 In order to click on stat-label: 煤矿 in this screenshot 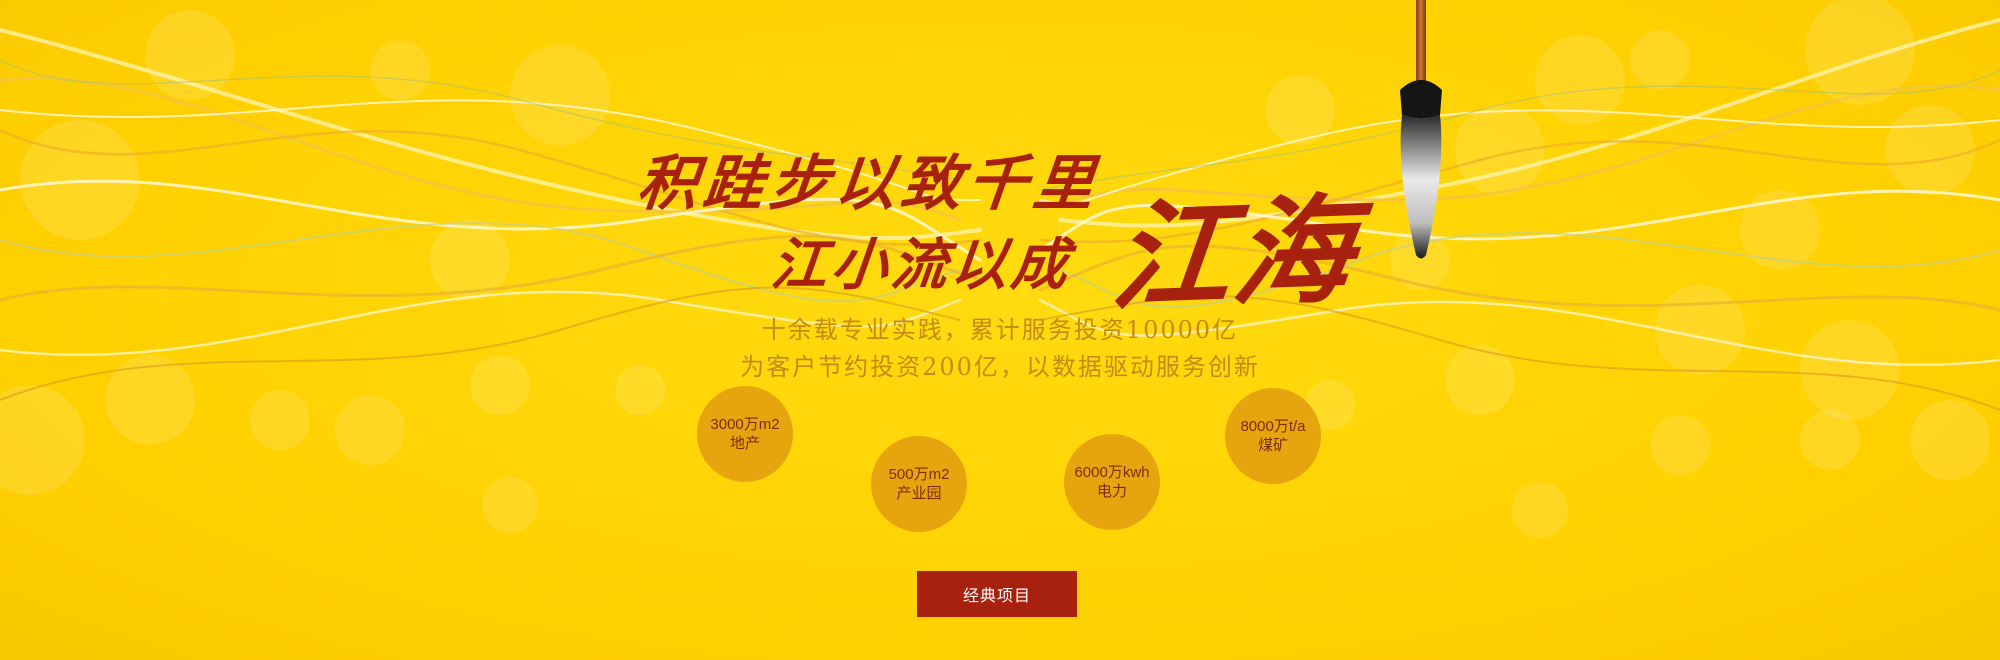, I will do `click(1272, 445)`.